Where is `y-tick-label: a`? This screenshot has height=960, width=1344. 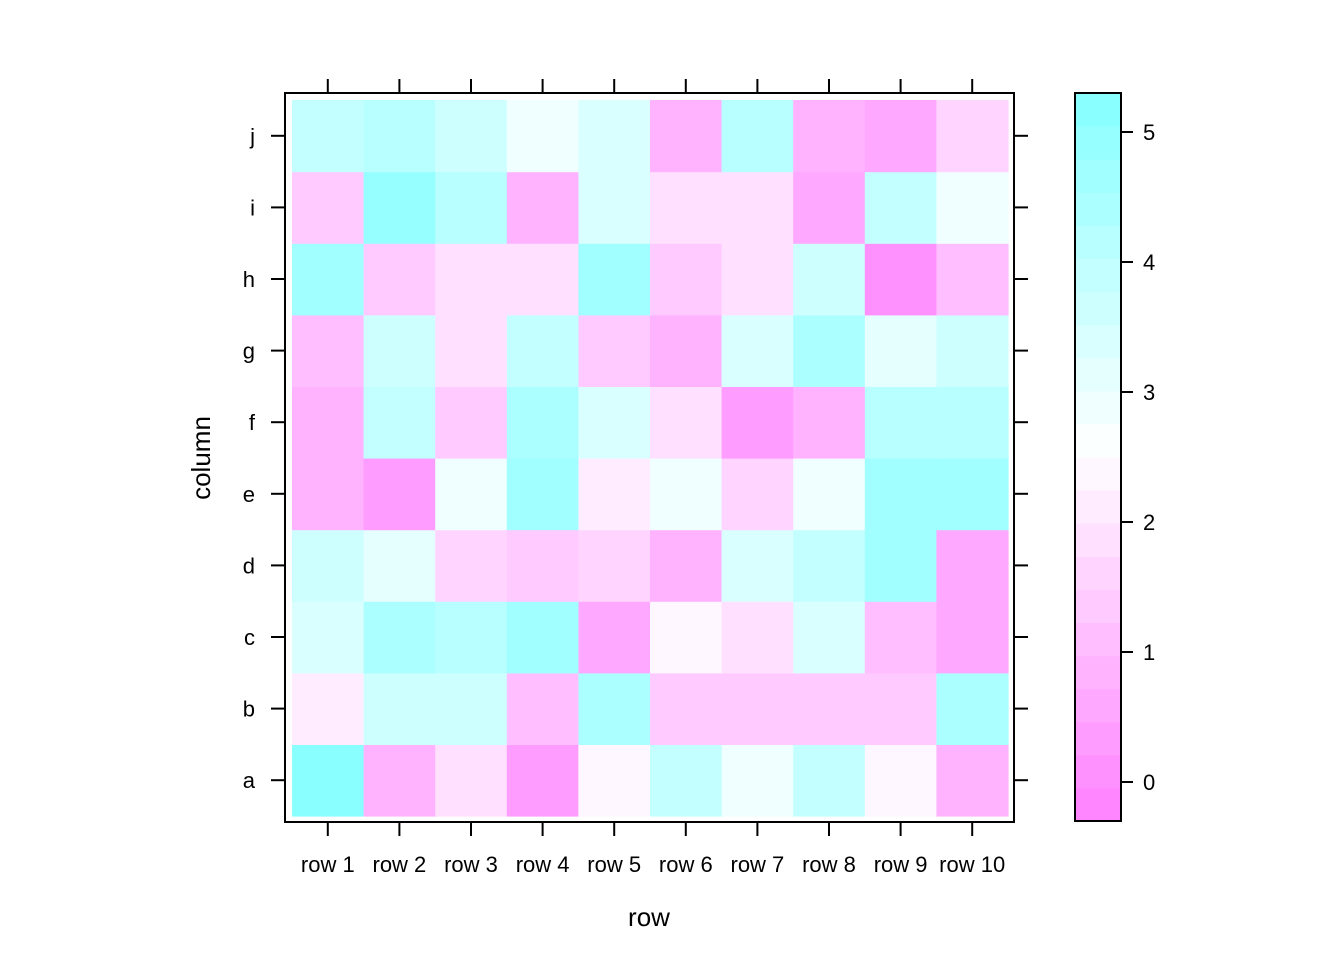
y-tick-label: a is located at coordinates (249, 780).